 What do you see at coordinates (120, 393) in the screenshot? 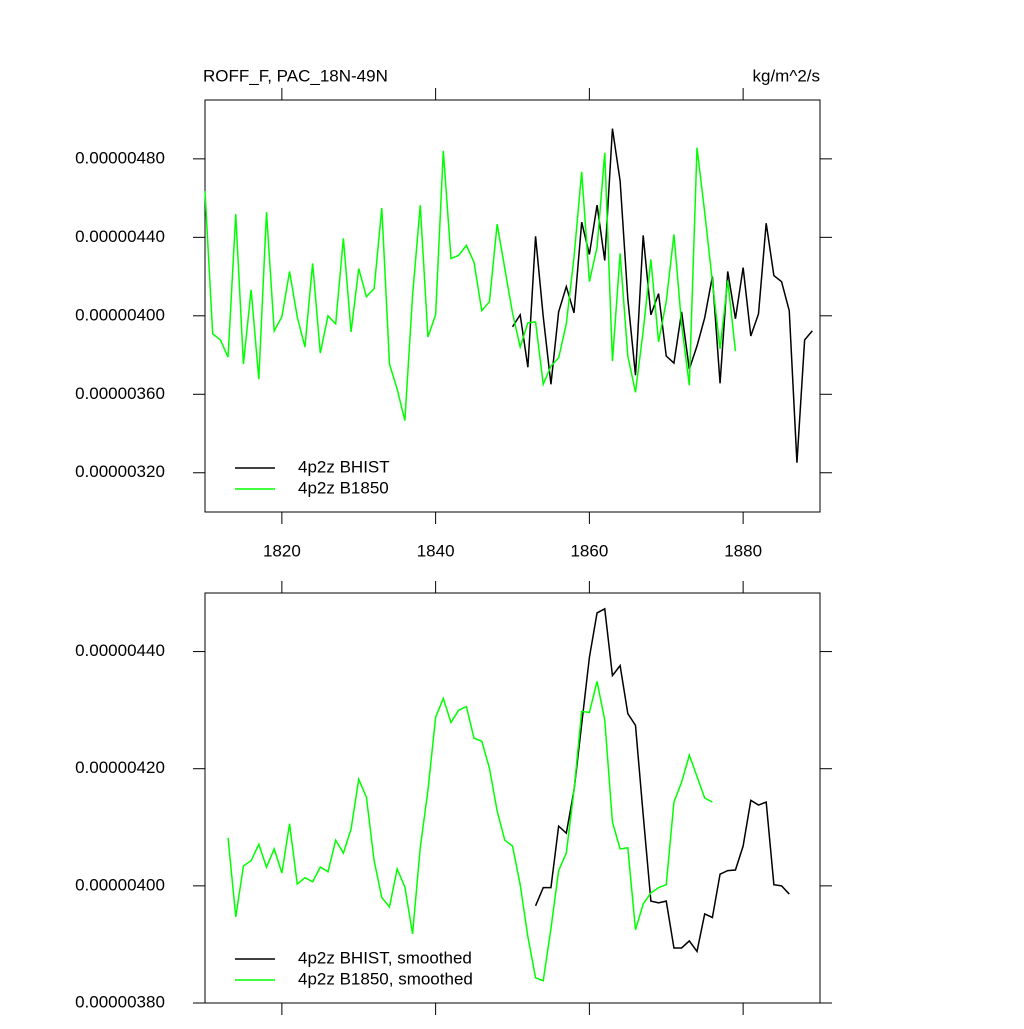
I see `y-tick-label: 0.00000360` at bounding box center [120, 393].